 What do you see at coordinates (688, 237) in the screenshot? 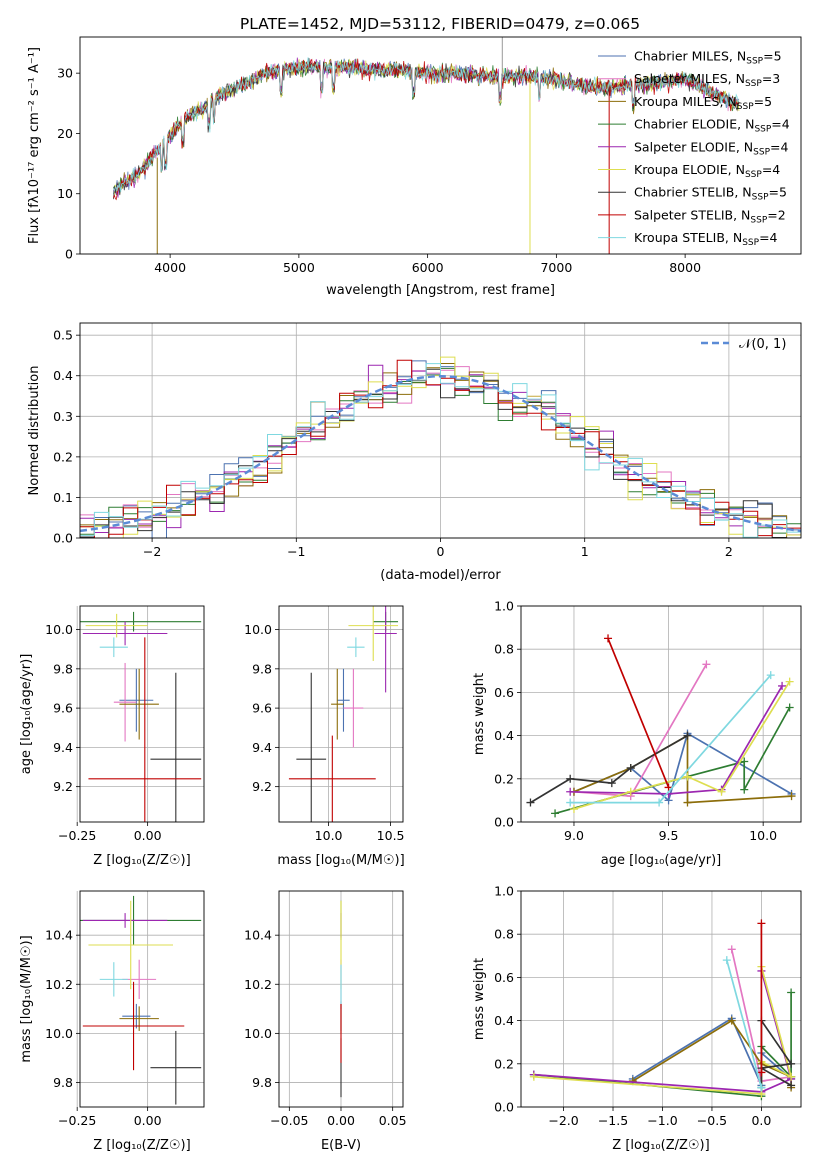
I see `legend-text: Kroupa STELIB, N` at bounding box center [688, 237].